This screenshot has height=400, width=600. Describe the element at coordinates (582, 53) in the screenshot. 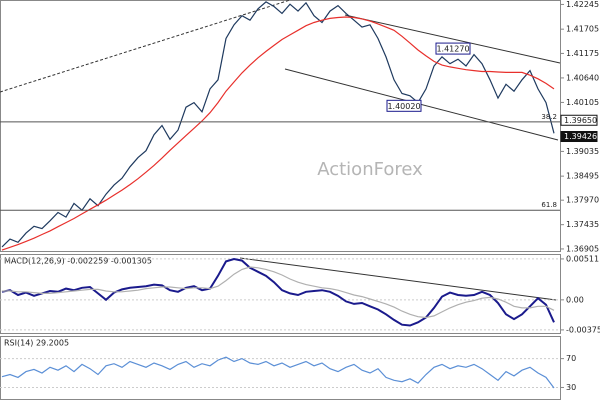

I see `y-tick-label: 1.41175` at that location.